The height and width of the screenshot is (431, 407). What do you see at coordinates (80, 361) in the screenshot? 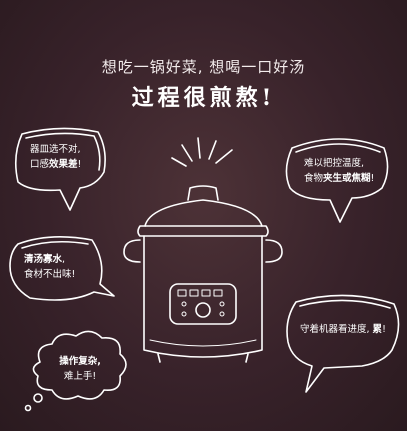
I see `bubble-bottom-left-line1: 操作复杂,` at bounding box center [80, 361].